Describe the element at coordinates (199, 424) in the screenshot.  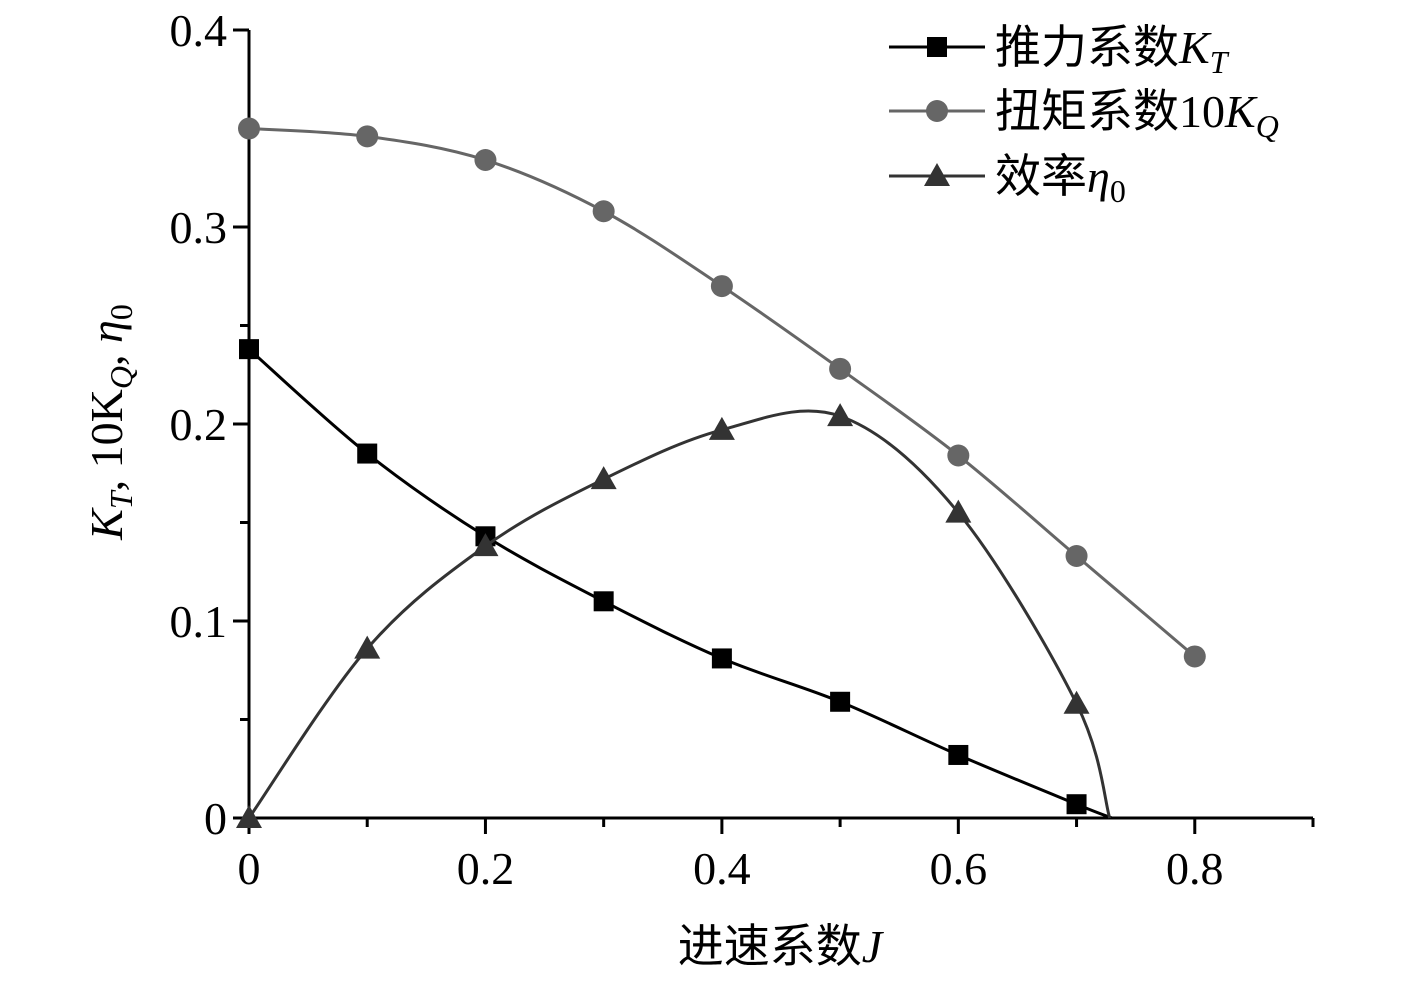
I see `y-tick-label: 0.2` at that location.